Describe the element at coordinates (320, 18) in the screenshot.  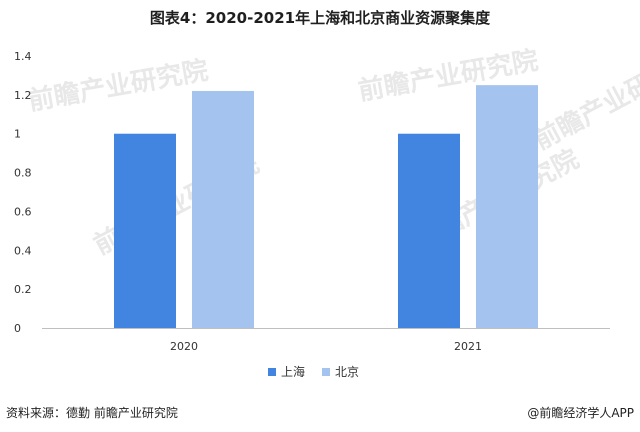
I see `chart-title: 图表4：2020-2021年上海和北京商业资源聚集度` at that location.